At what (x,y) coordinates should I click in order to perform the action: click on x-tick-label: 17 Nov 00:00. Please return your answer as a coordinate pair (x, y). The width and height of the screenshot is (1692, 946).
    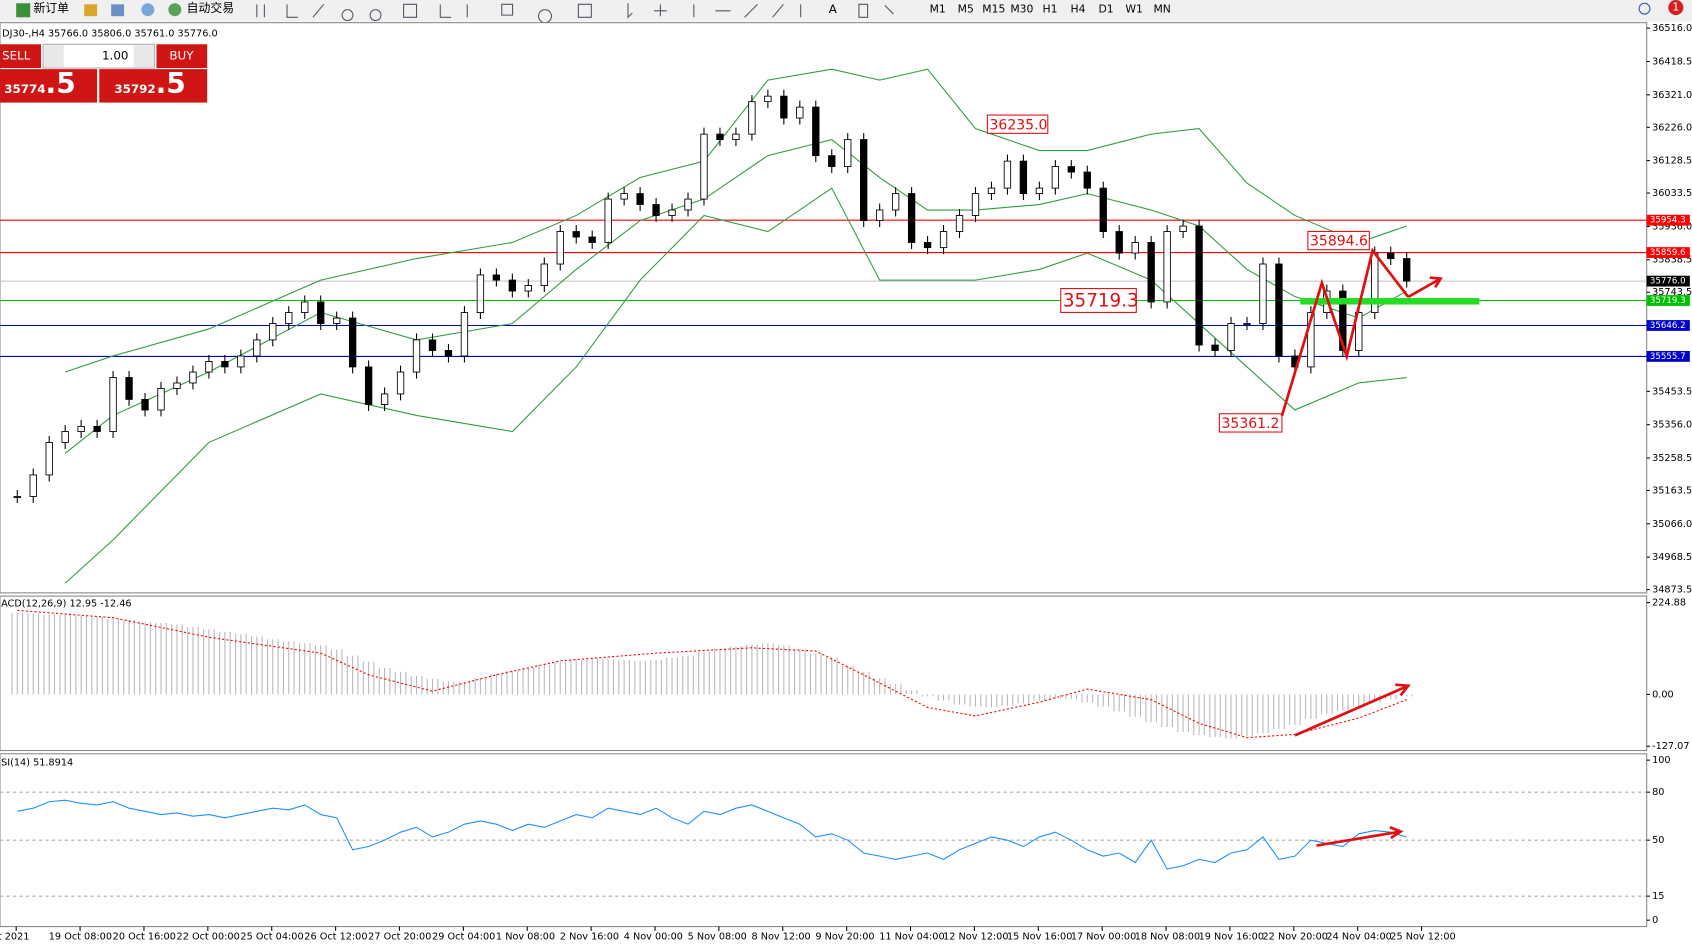
    Looking at the image, I should click on (1103, 936).